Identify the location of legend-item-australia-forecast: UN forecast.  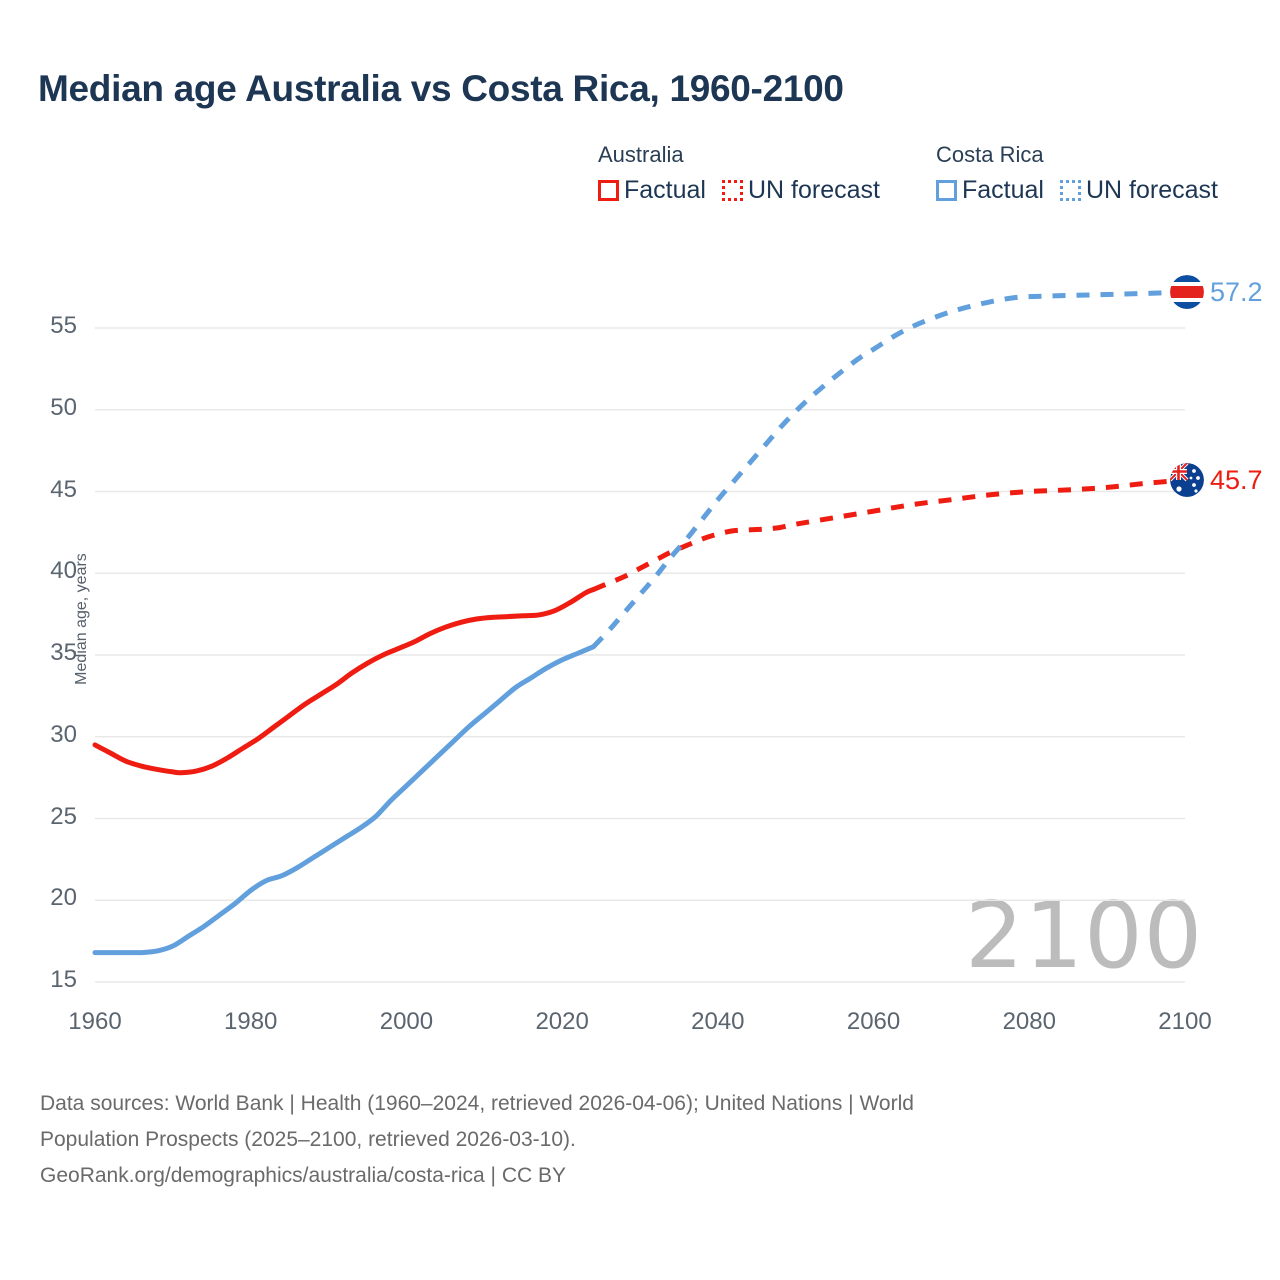
(800, 190).